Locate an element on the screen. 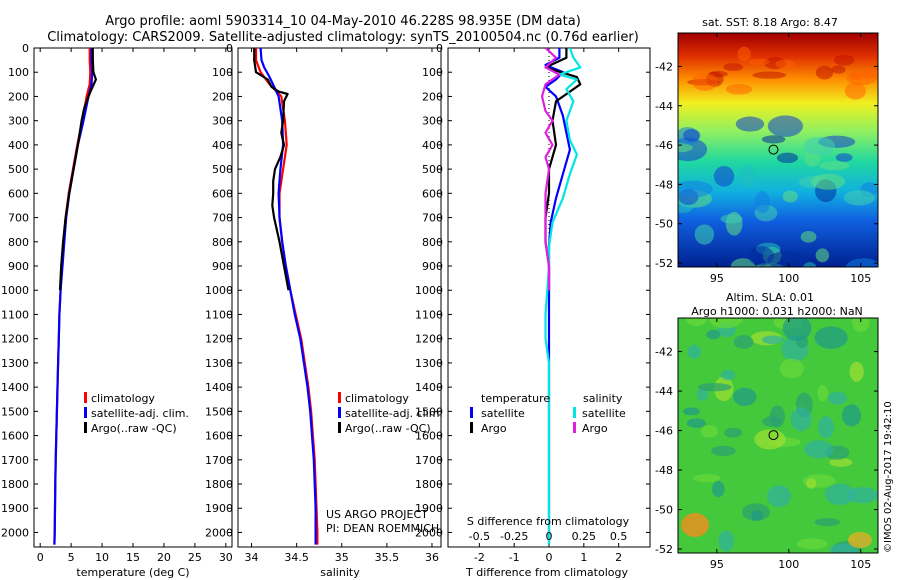  depth-tick-label: 1600 is located at coordinates (429, 436).